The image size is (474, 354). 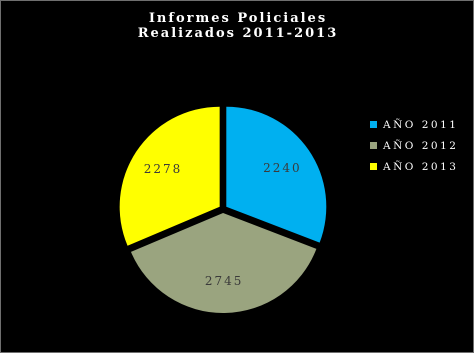 I want to click on data-label-2013: 2278, so click(x=163, y=169).